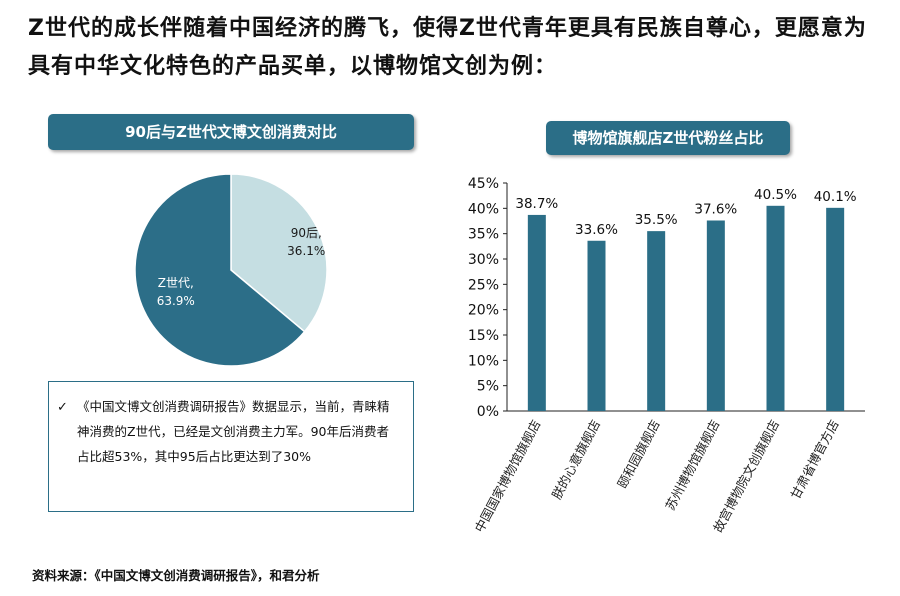 This screenshot has width=900, height=596. I want to click on y-tick-label: 5%, so click(488, 387).